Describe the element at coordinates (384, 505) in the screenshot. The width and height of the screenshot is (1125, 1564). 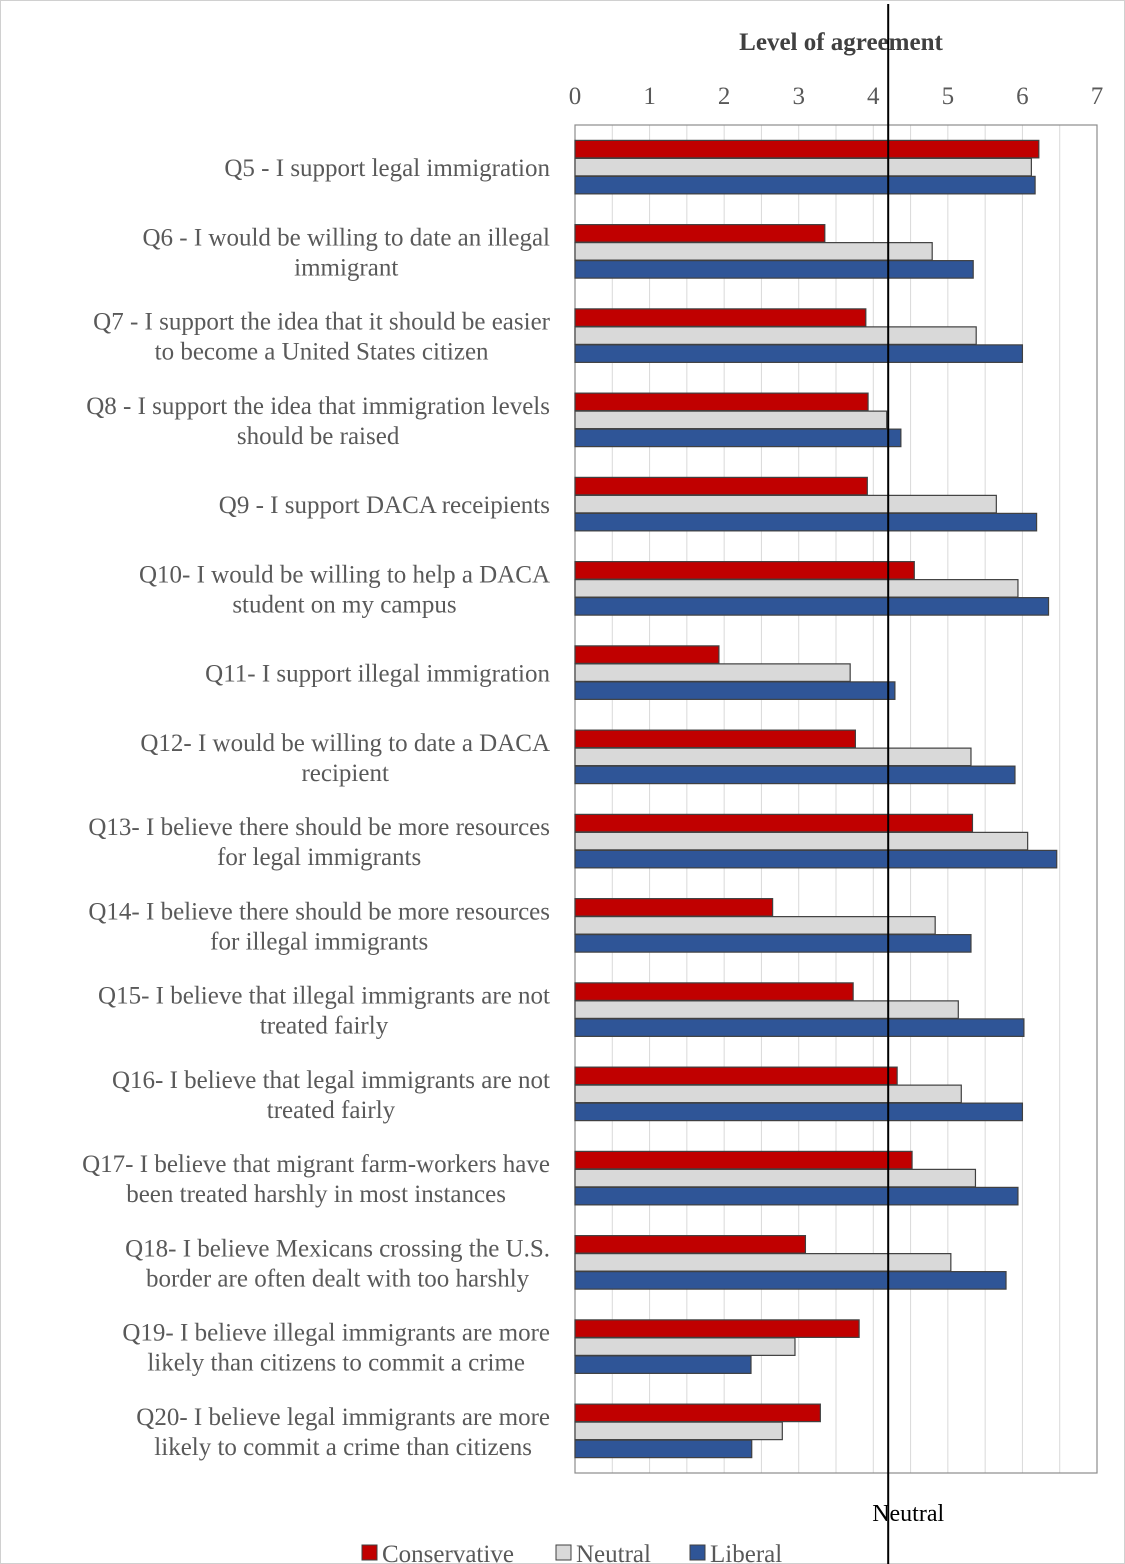
I see `category-label: Q9 - I support DACA receipients` at that location.